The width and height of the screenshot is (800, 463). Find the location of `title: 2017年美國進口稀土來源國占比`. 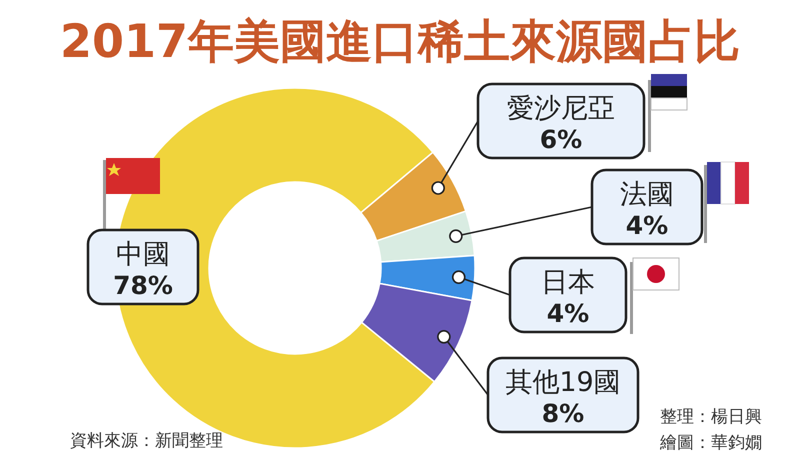

title: 2017年美國進口稀土來源國占比 is located at coordinates (400, 41).